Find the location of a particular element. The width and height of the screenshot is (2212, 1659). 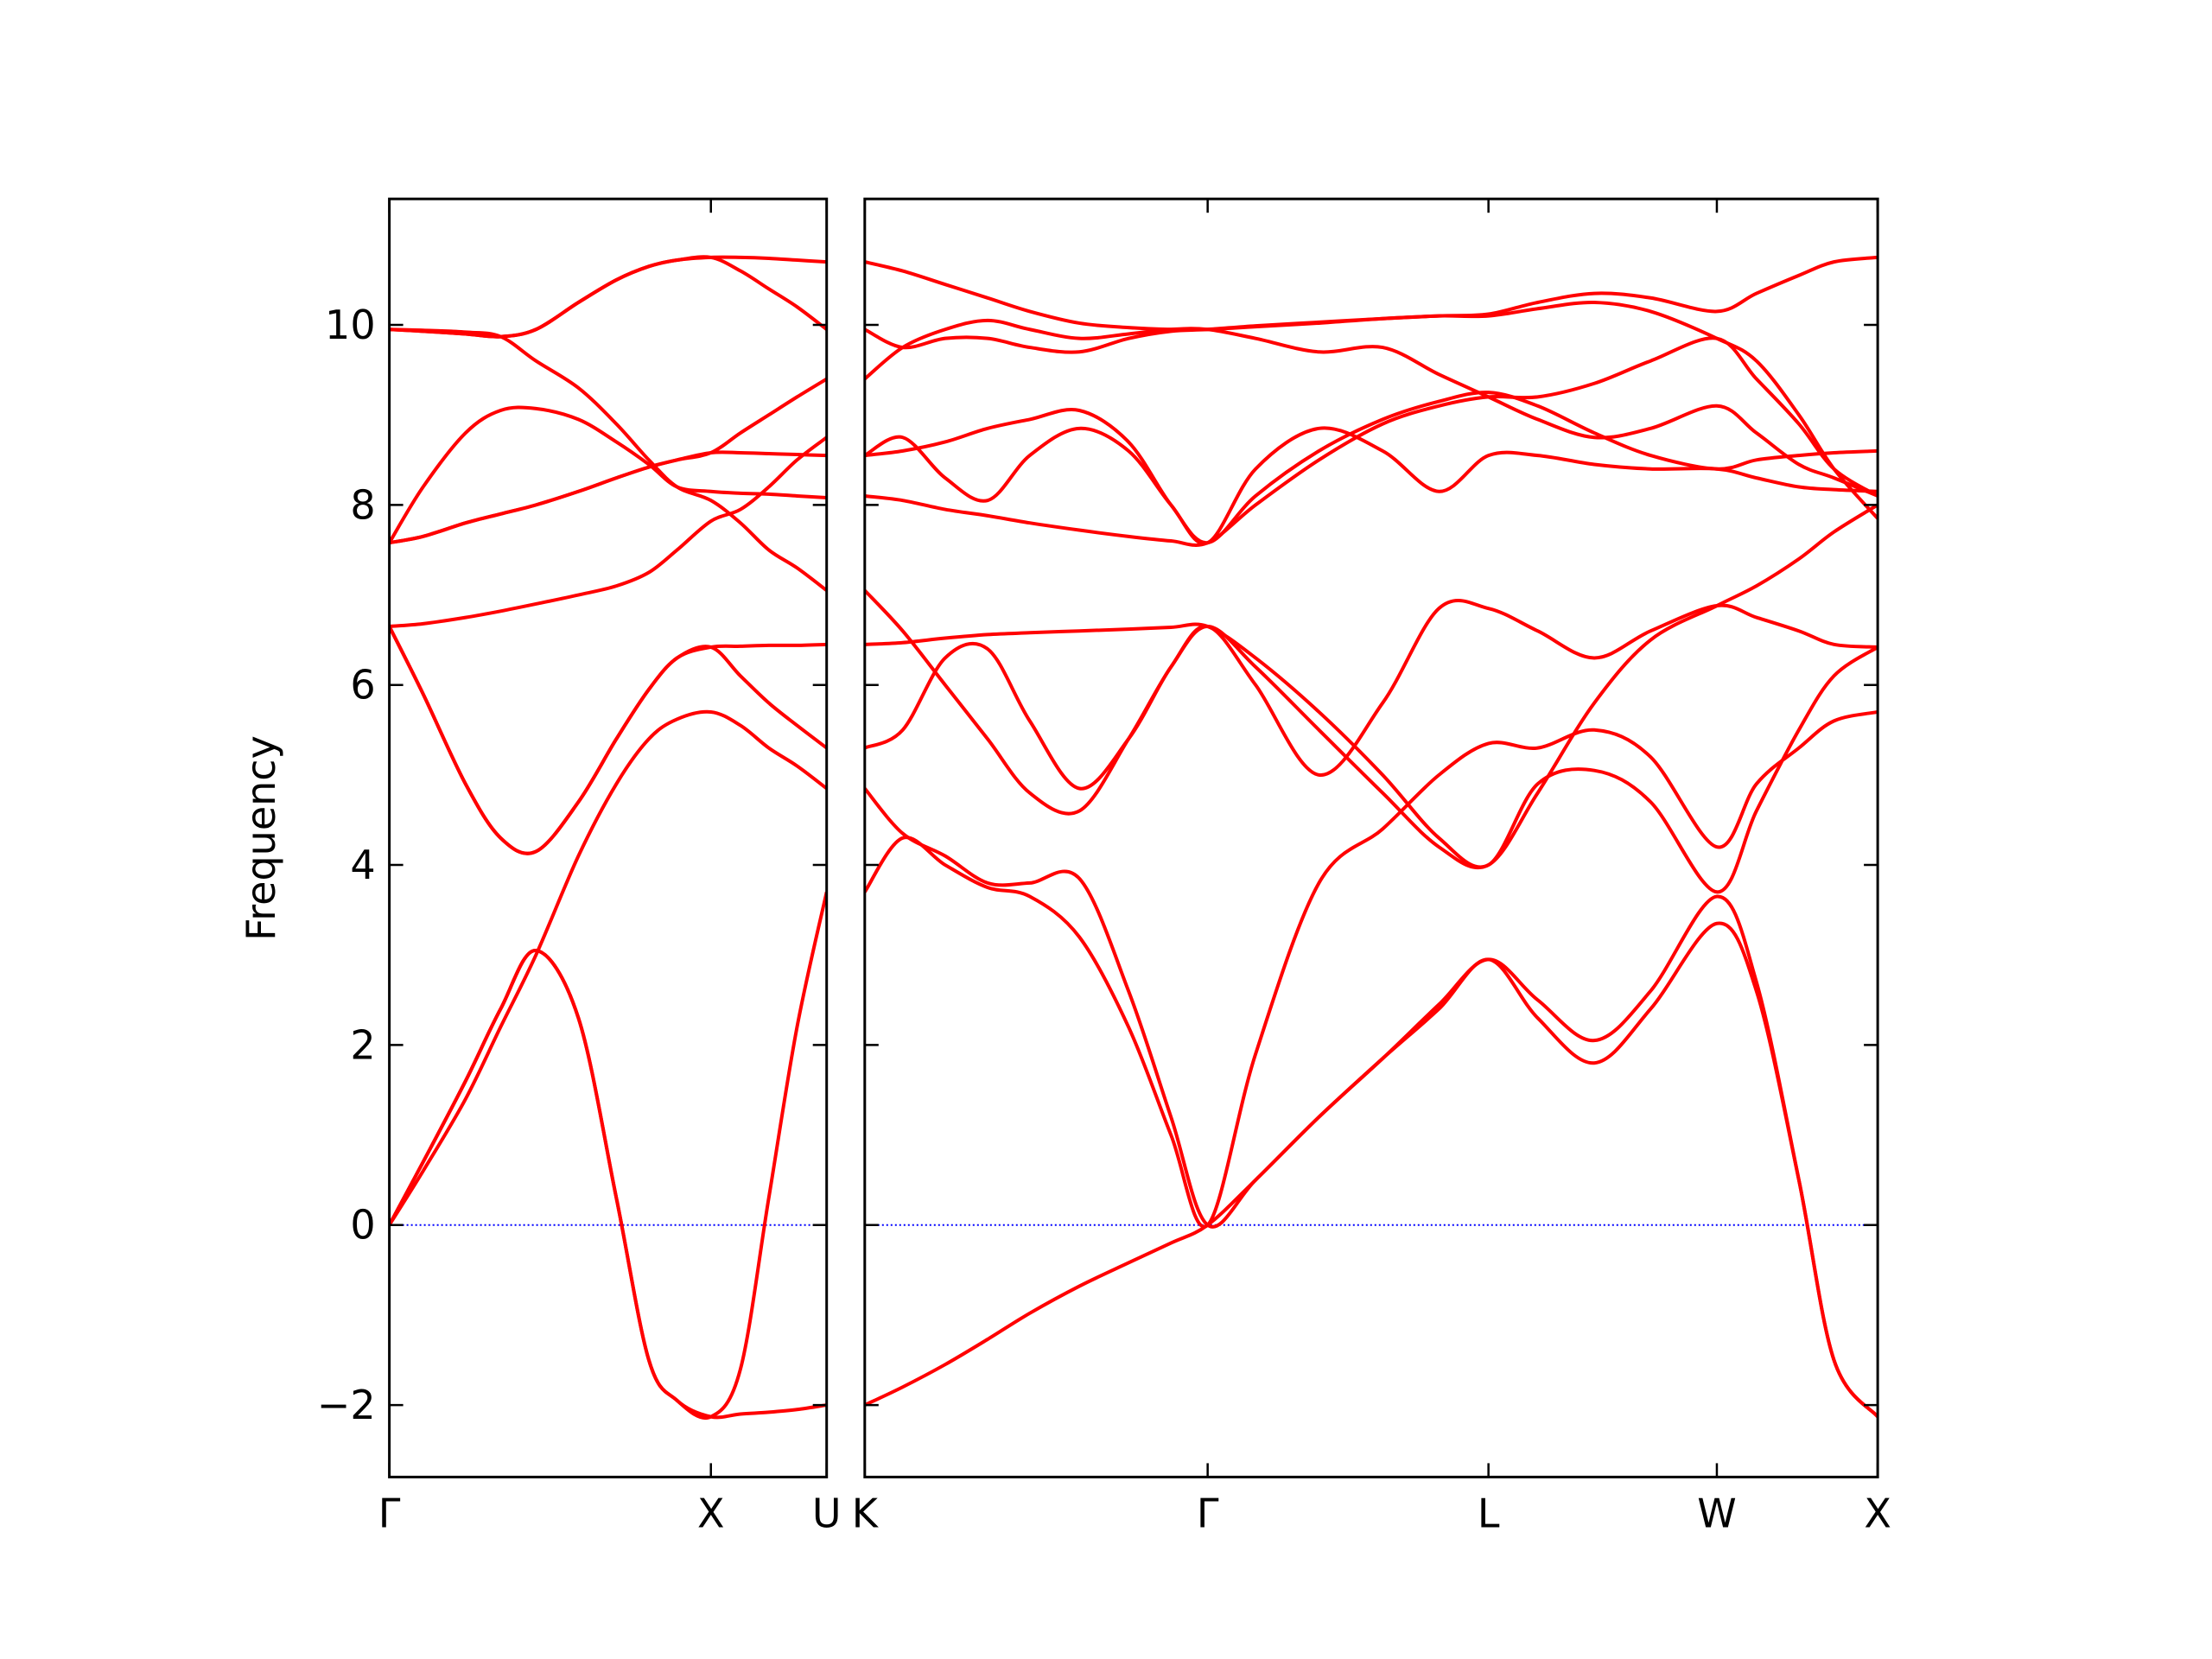

y-tick-label: −2 is located at coordinates (346, 1405).